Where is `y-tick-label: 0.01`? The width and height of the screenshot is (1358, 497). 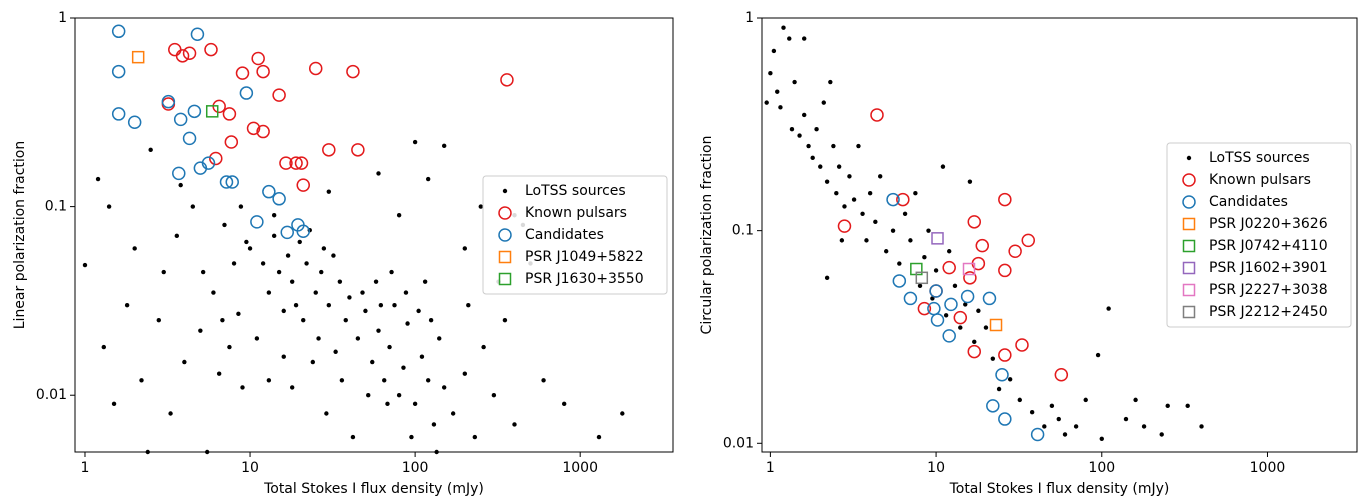
y-tick-label: 0.01 is located at coordinates (51, 395).